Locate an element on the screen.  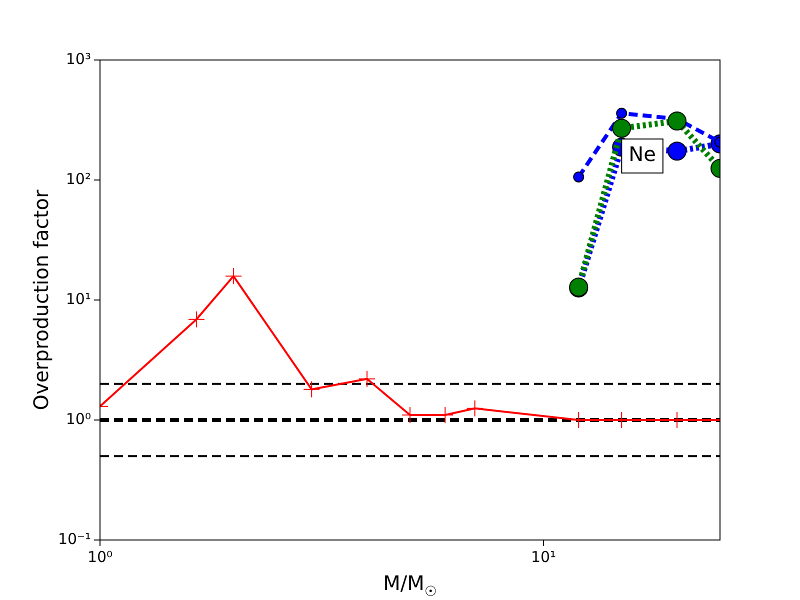
y-tick-label: 10³ is located at coordinates (78, 59).